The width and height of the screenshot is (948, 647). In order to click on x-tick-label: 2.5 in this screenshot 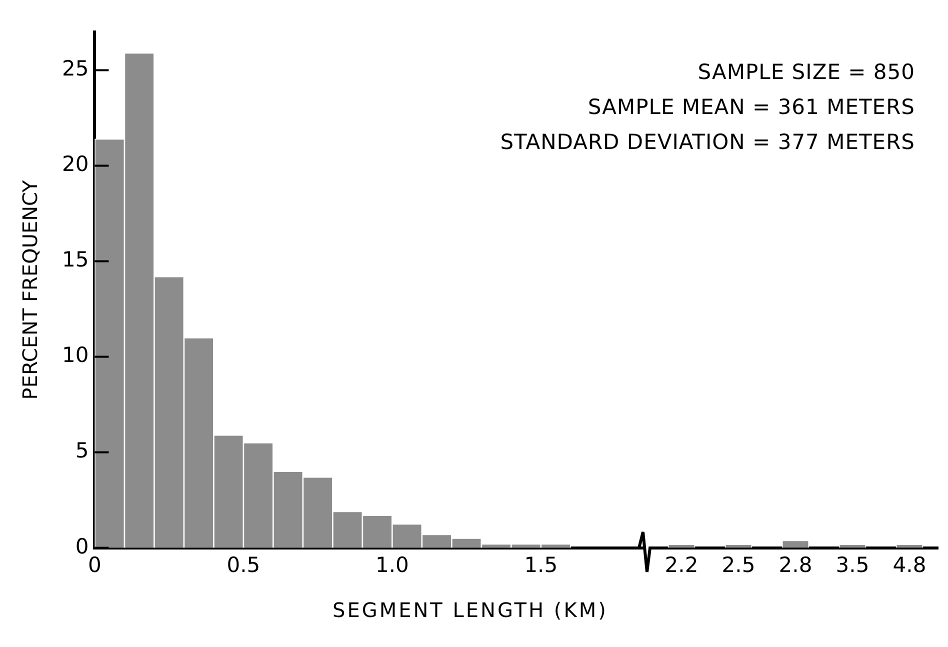, I will do `click(739, 564)`.